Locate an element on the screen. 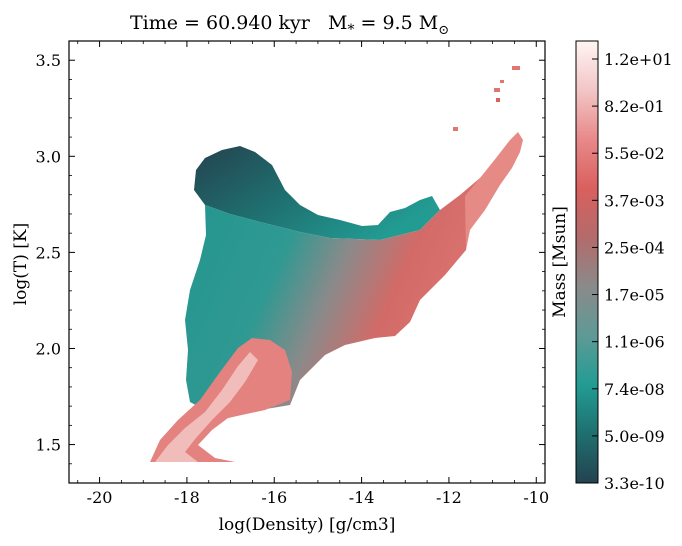 This screenshot has width=682, height=546. colorbar-tick-label: 3.7e-03 is located at coordinates (634, 200).